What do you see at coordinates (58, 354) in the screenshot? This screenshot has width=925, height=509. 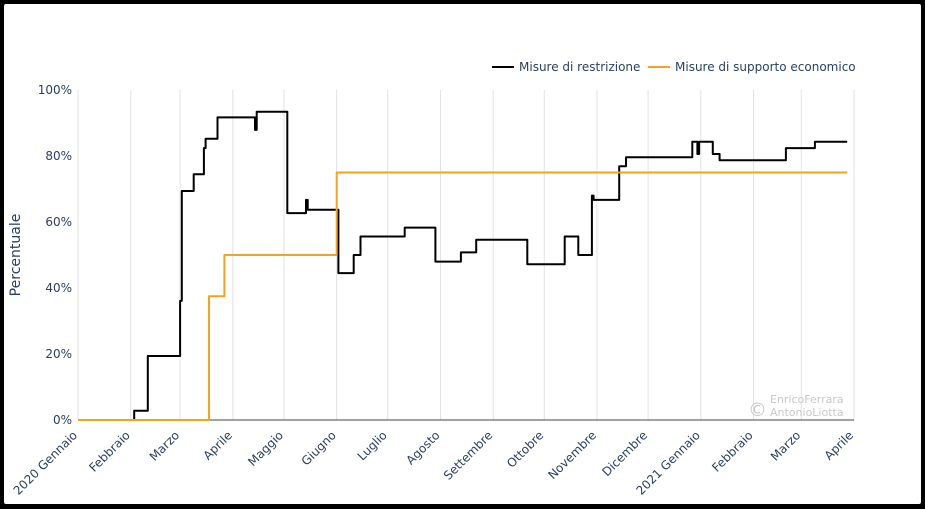 I see `y-tick-label: 20%` at bounding box center [58, 354].